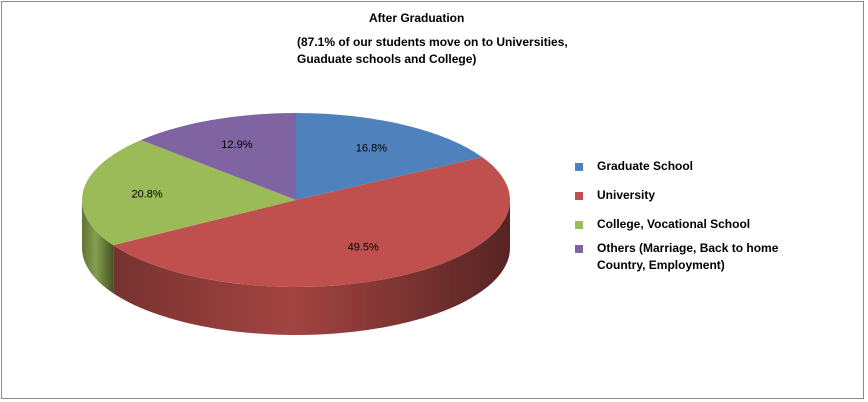  What do you see at coordinates (579, 225) in the screenshot?
I see `legend-swatch-college` at bounding box center [579, 225].